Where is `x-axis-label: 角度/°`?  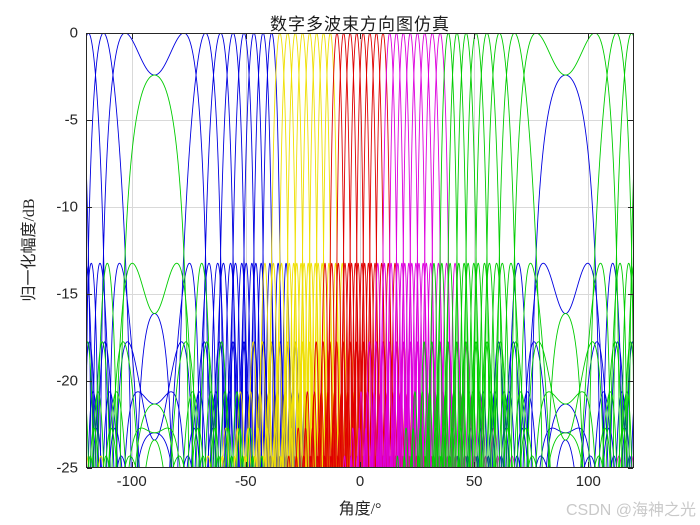 x-axis-label: 角度/° is located at coordinates (360, 509).